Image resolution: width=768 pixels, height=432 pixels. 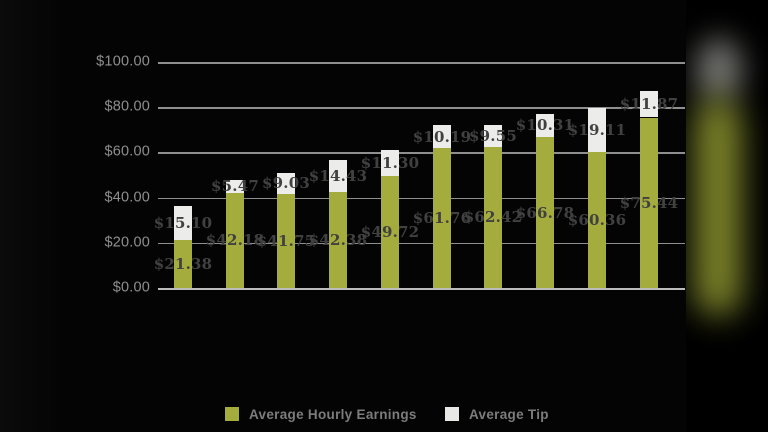 I want to click on background-blur-right, so click(x=727, y=216).